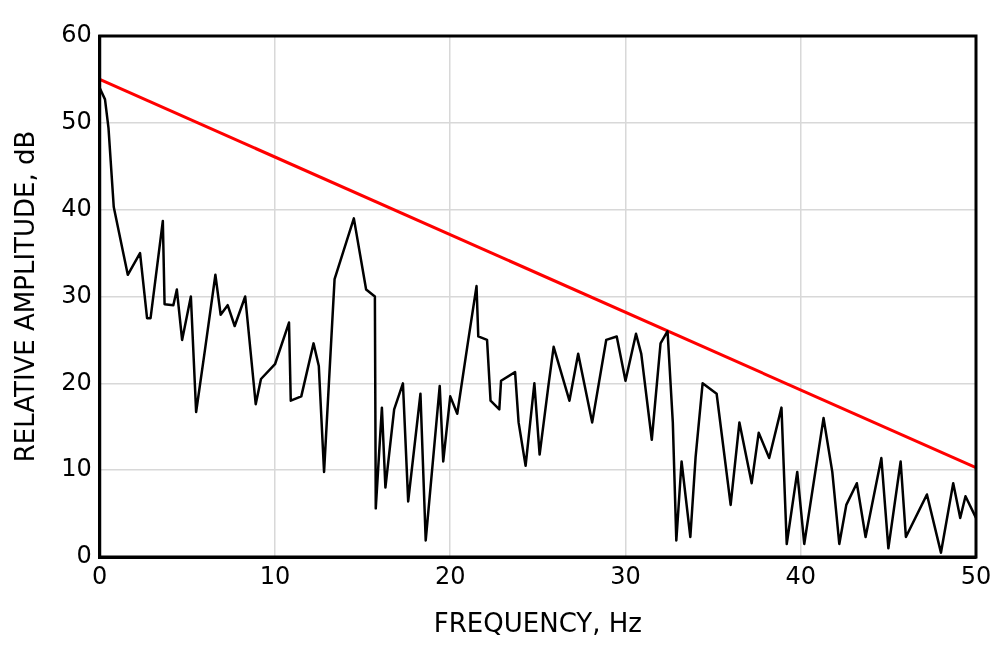 This screenshot has width=1002, height=651. I want to click on y-tick-label: 40, so click(76, 207).